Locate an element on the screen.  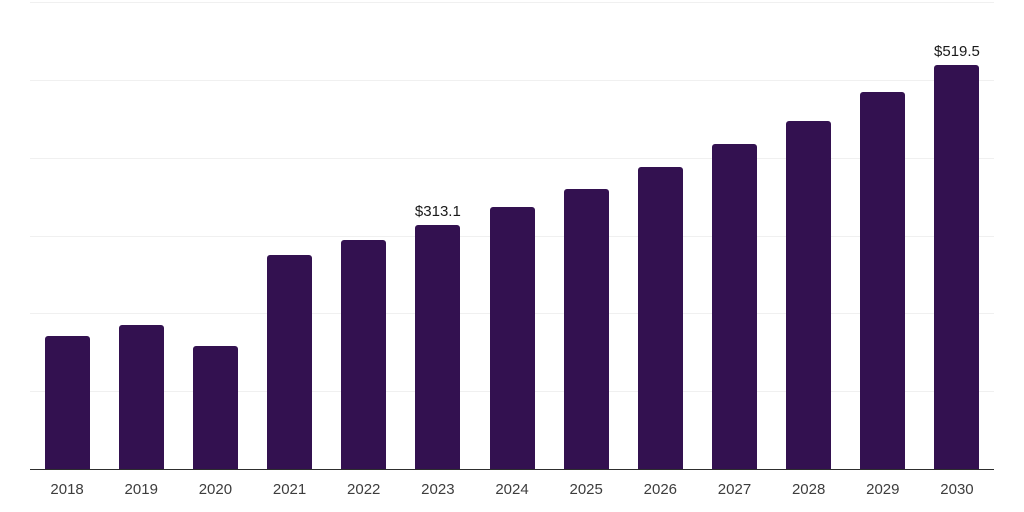
x-axis-label: 2022 is located at coordinates (364, 489).